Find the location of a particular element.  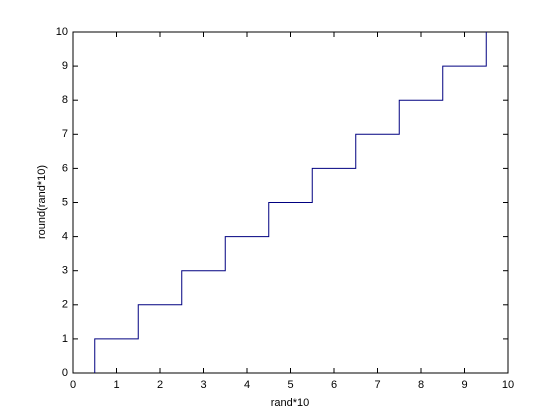

x-axis-label: rand*10 is located at coordinates (290, 403).